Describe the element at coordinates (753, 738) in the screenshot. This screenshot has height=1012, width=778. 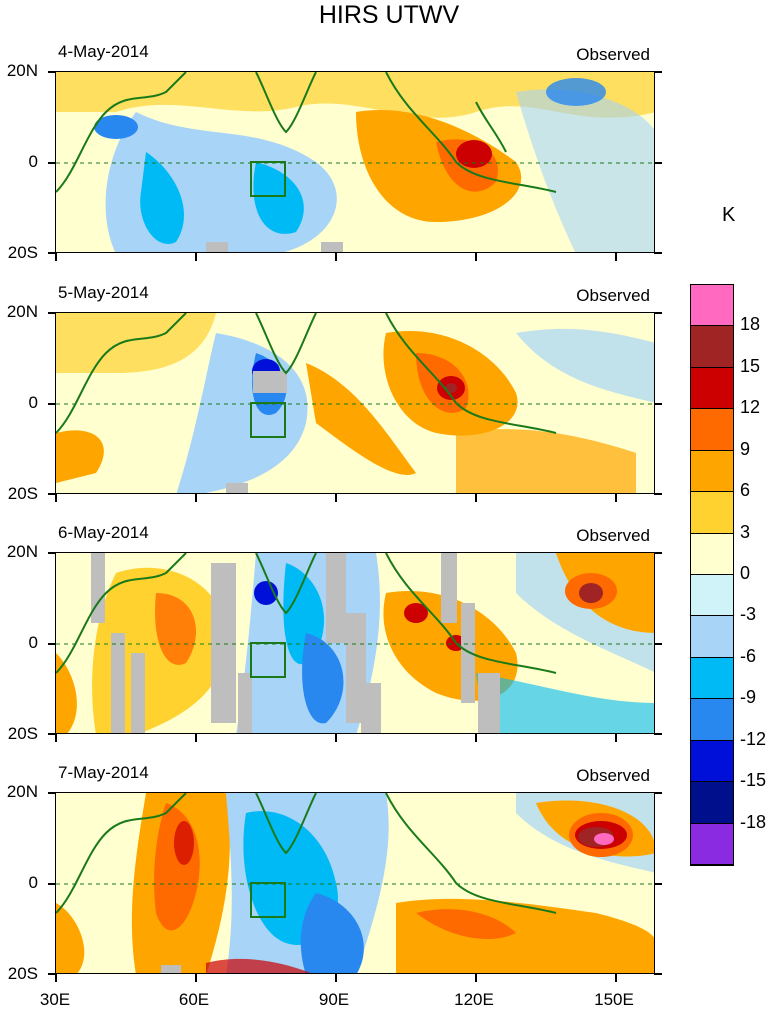
I see `colorbar-label: -12` at that location.